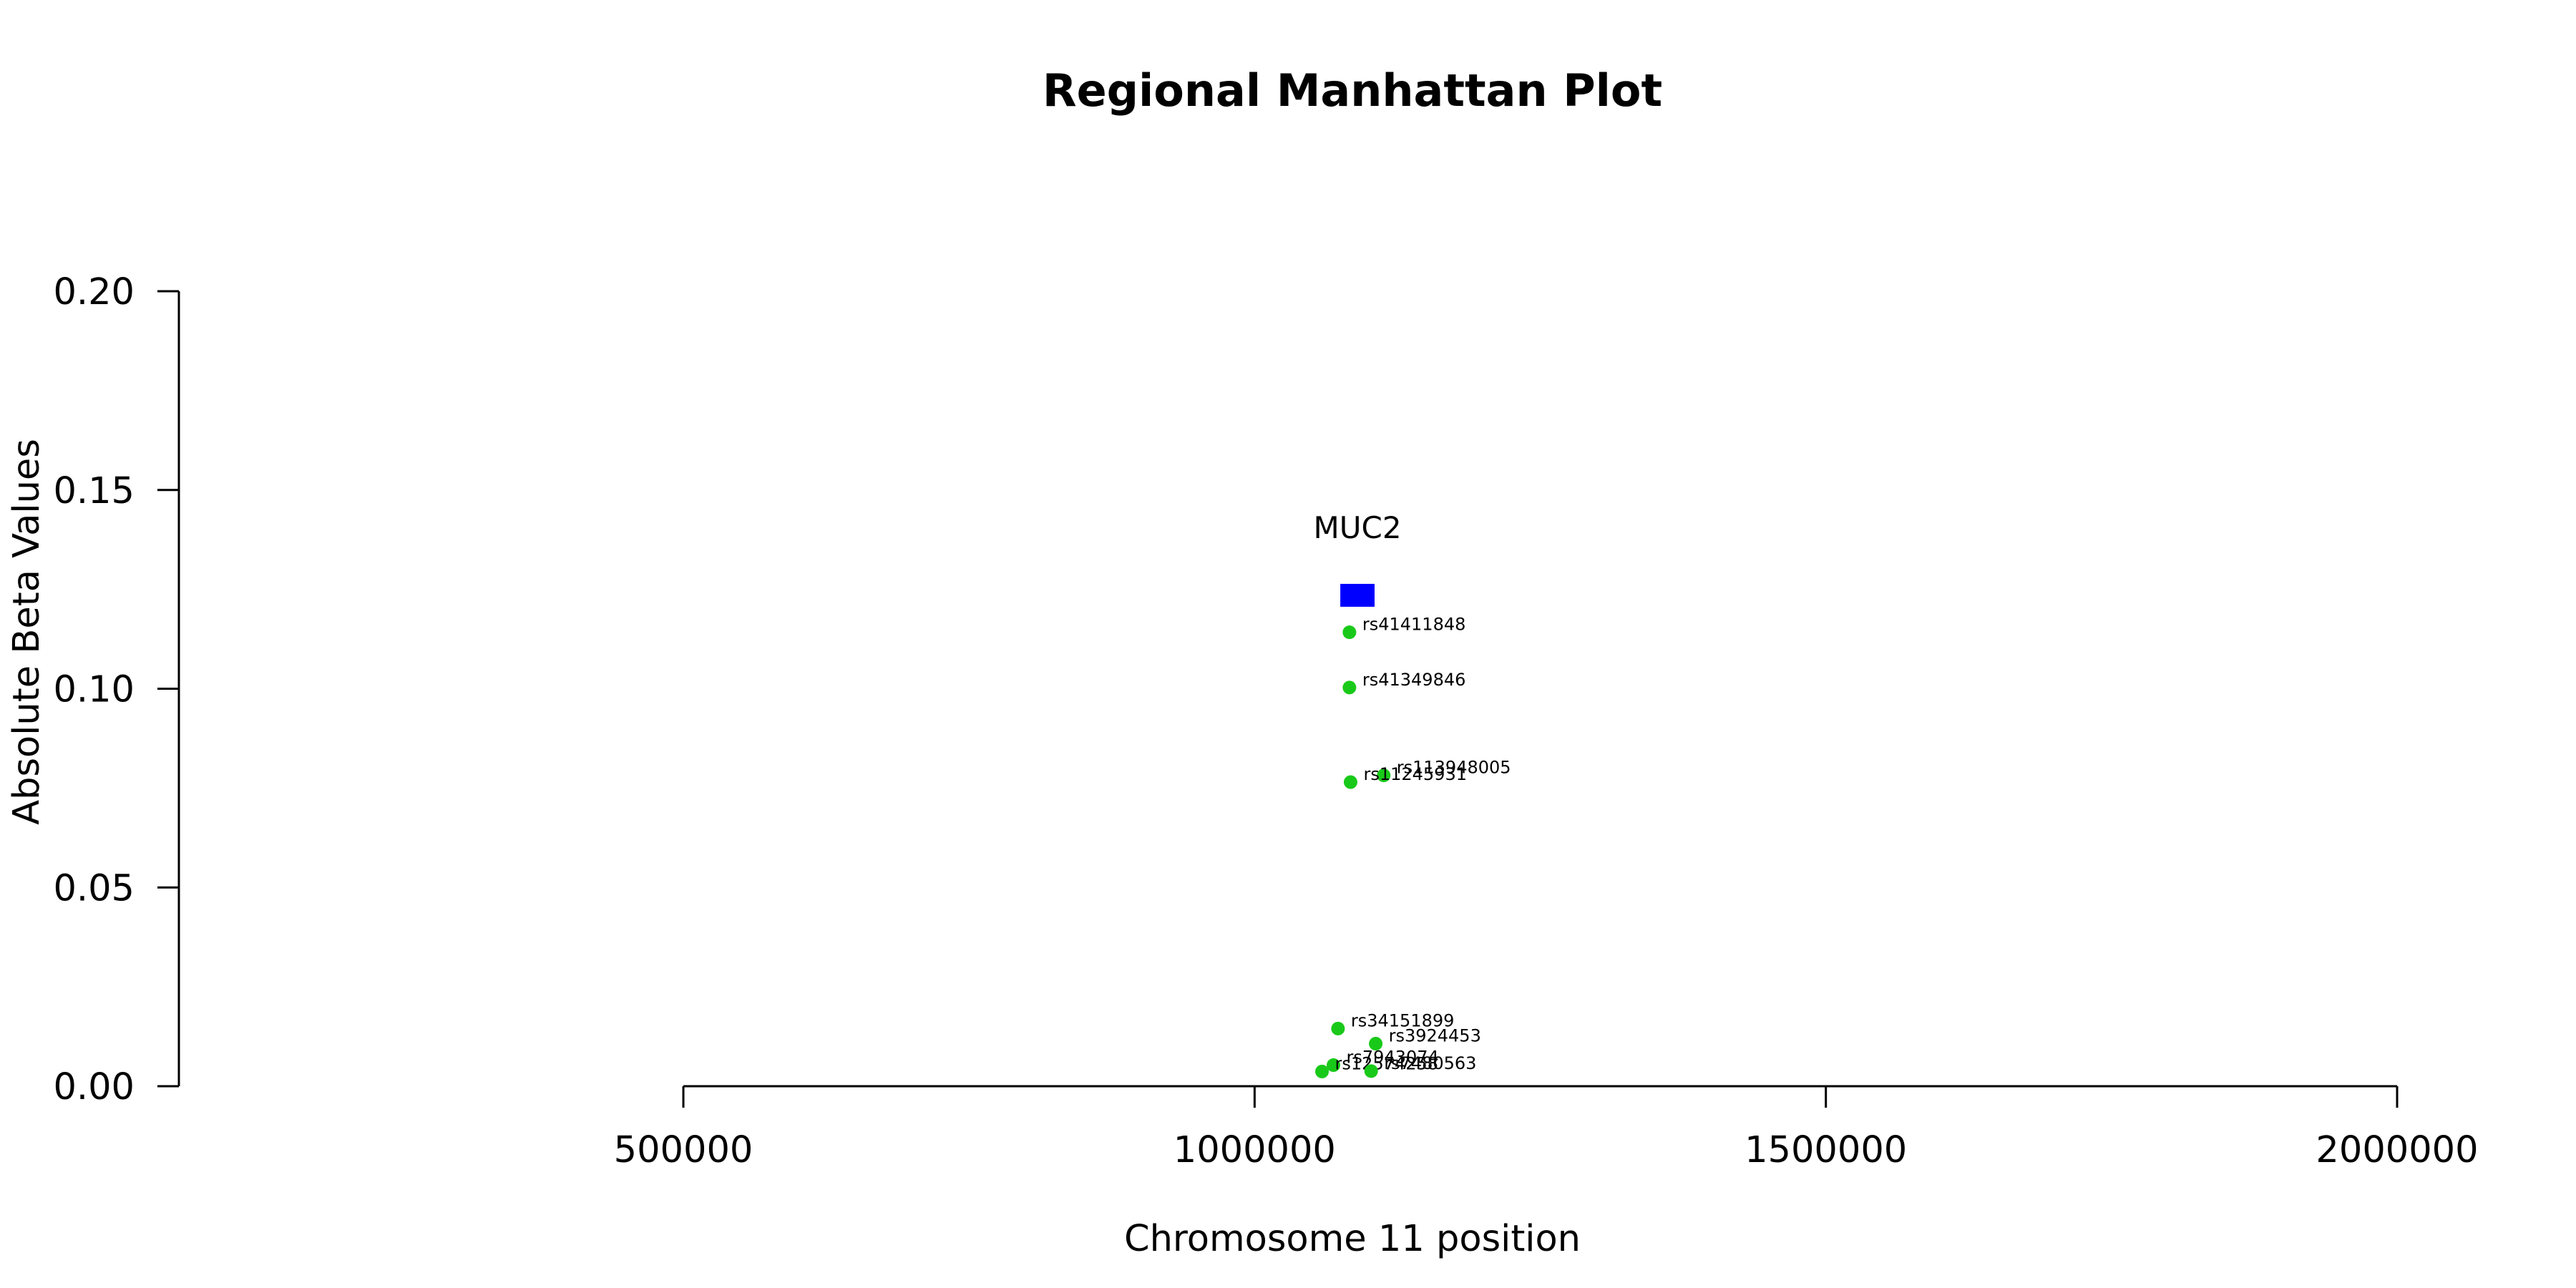 The height and width of the screenshot is (1288, 2576). I want to click on snp-label: rs113948005, so click(1454, 768).